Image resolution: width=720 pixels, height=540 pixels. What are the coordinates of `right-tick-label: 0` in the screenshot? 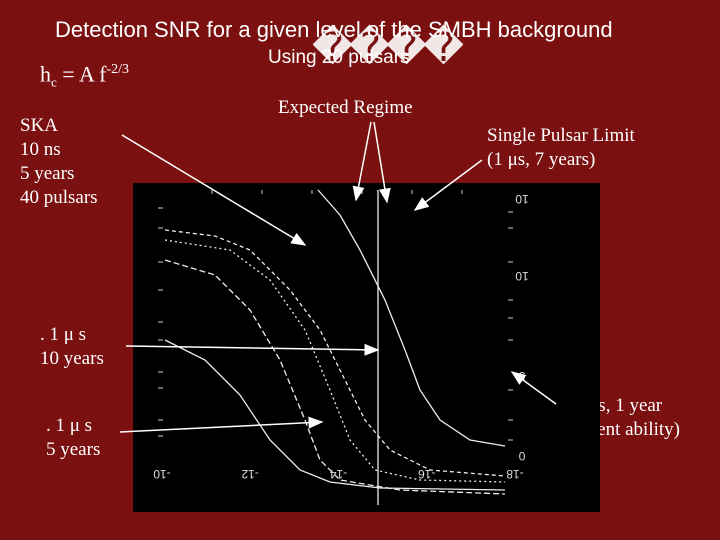 It's located at (521, 456).